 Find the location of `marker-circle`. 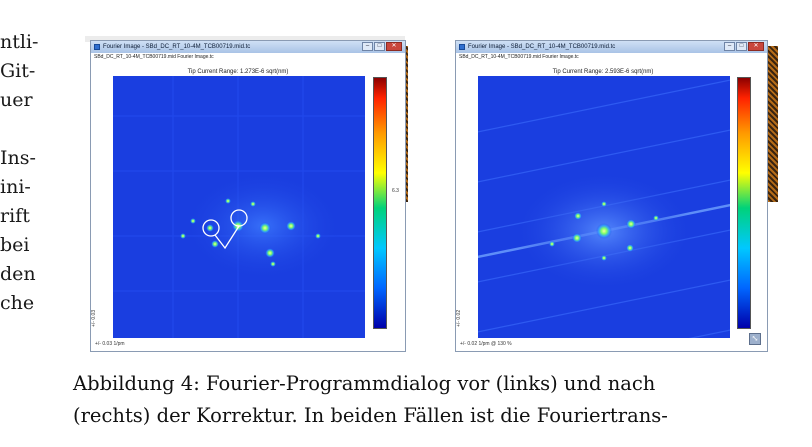

marker-circle is located at coordinates (211, 228).